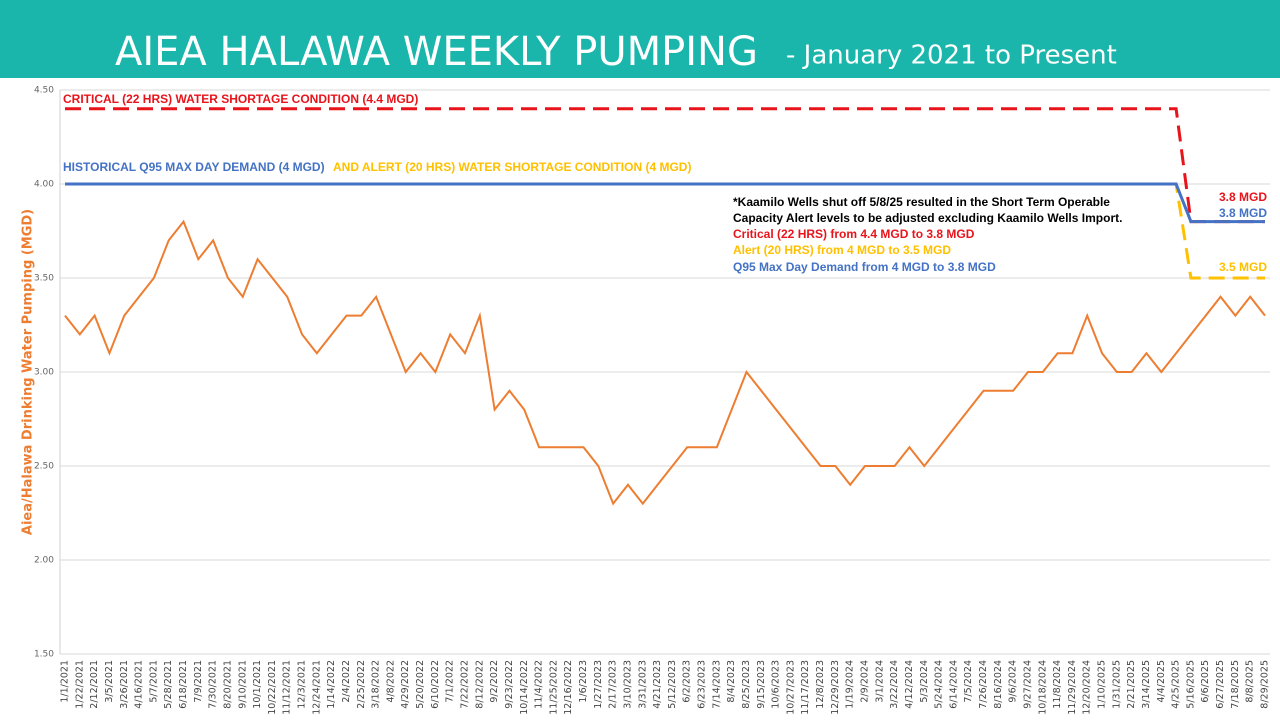 Image resolution: width=1280 pixels, height=724 pixels. What do you see at coordinates (109, 681) in the screenshot?
I see `x-tick-label: 3/5/2021` at bounding box center [109, 681].